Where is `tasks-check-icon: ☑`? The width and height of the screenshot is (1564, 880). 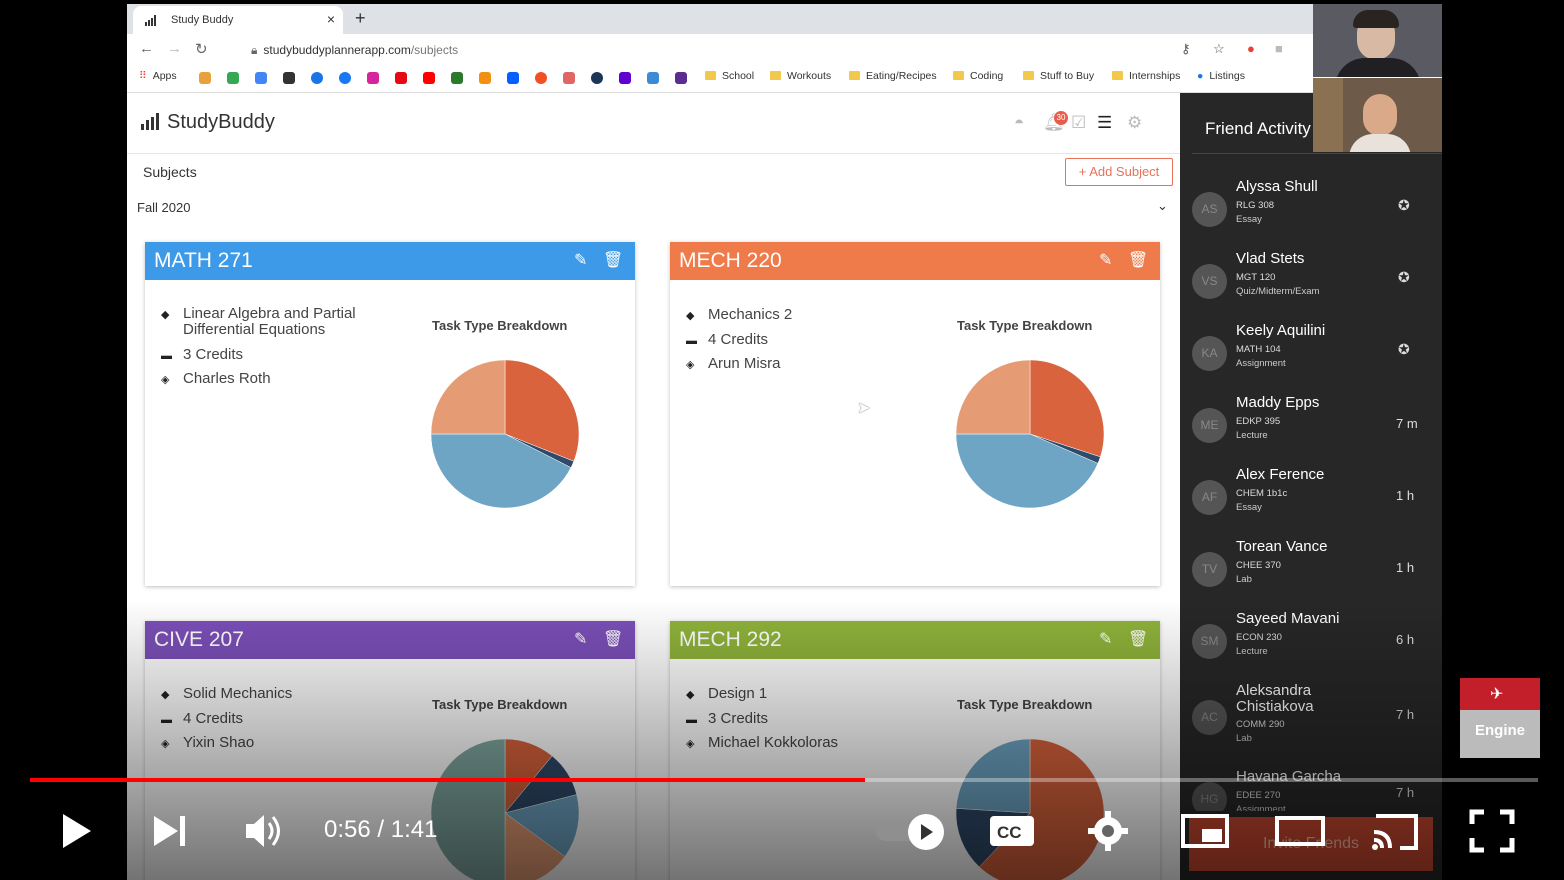
tasks-check-icon: ☑ is located at coordinates (1079, 122).